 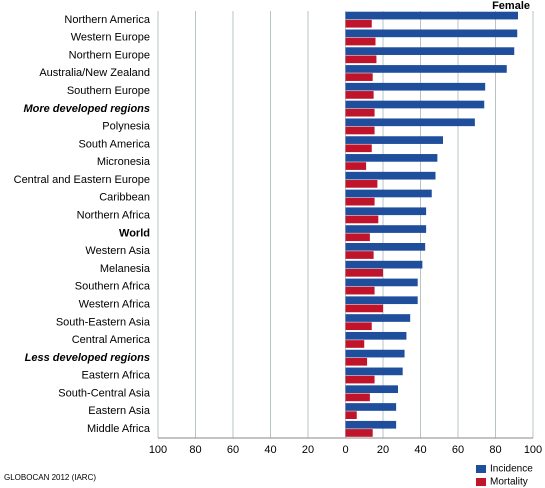 What do you see at coordinates (511, 469) in the screenshot?
I see `legend-label: Incidence` at bounding box center [511, 469].